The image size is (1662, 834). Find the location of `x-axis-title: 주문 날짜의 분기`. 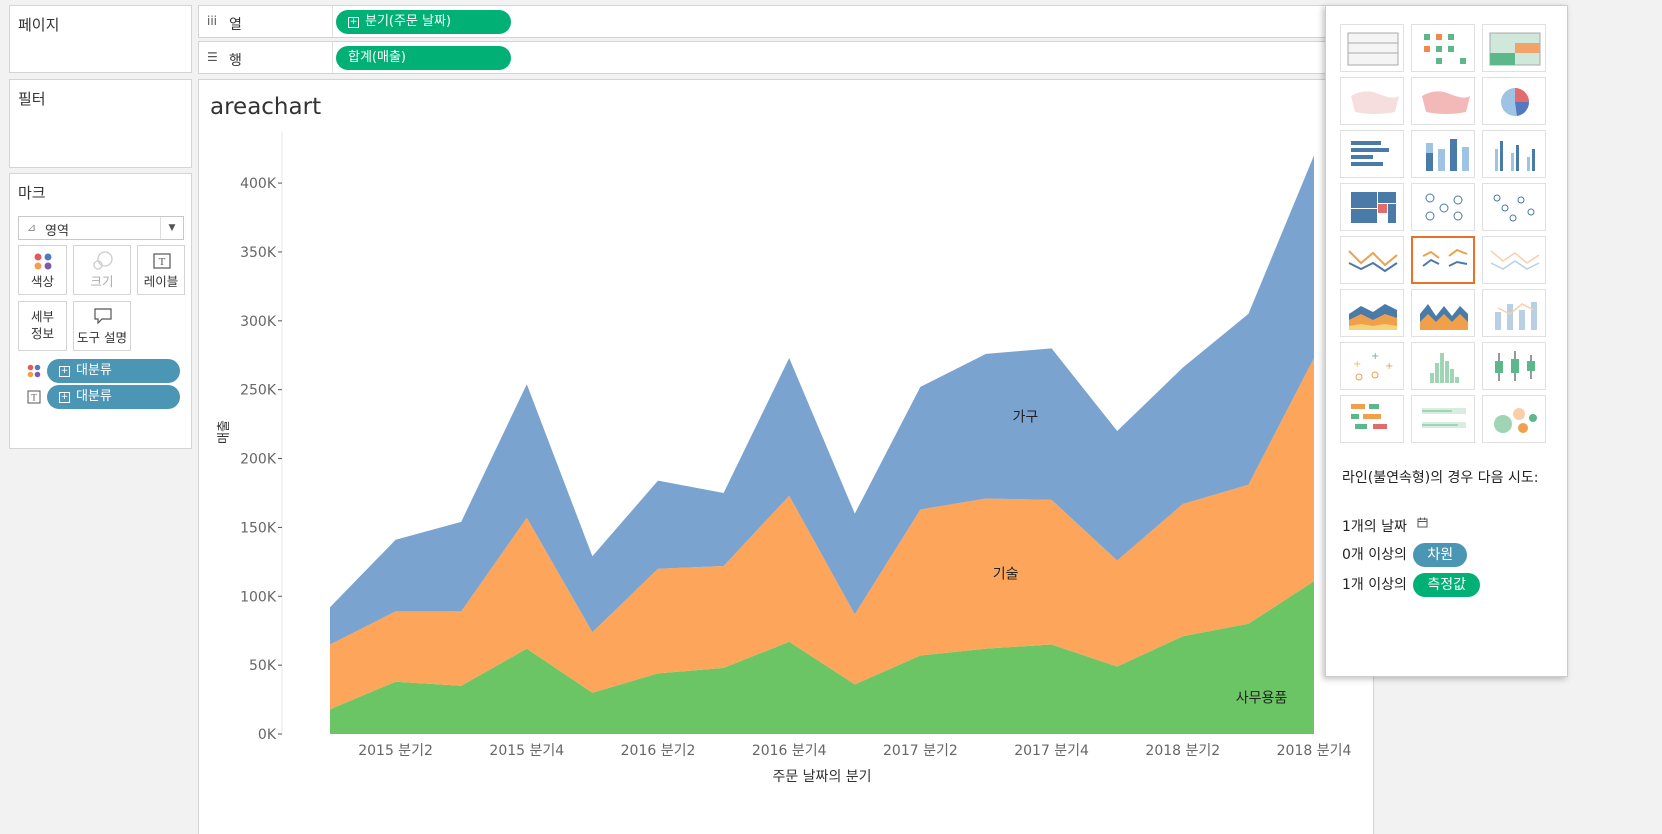

x-axis-title: 주문 날짜의 분기 is located at coordinates (821, 777).